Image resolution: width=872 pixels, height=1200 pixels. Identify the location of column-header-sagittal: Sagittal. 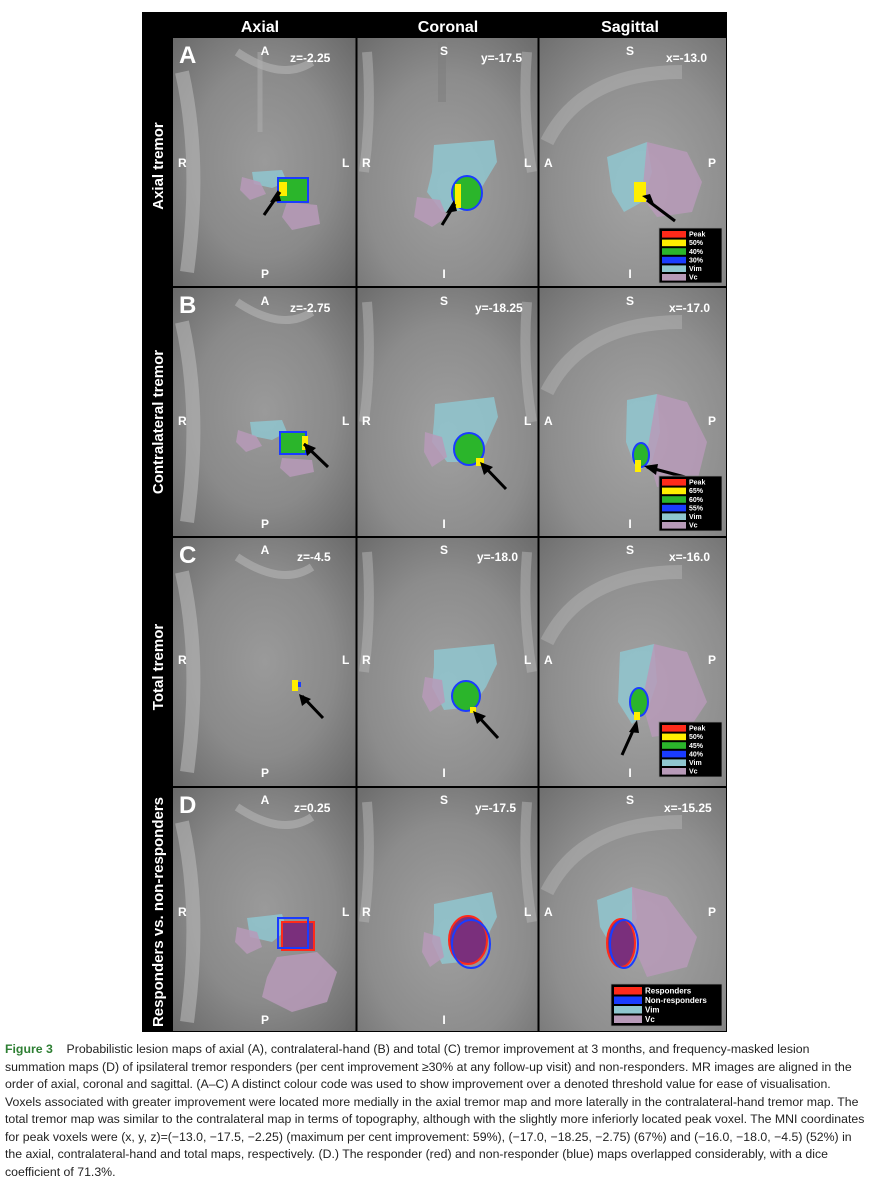
(630, 27).